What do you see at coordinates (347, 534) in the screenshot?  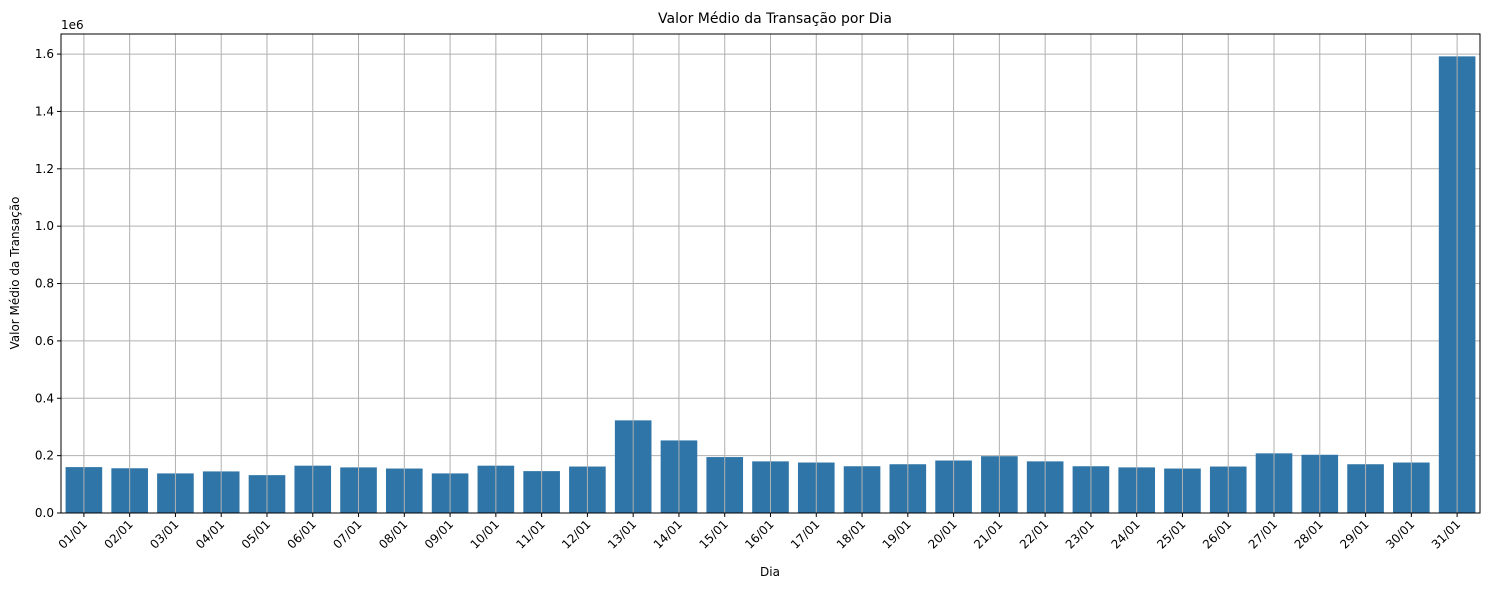 I see `x-tick-label: 07/01` at bounding box center [347, 534].